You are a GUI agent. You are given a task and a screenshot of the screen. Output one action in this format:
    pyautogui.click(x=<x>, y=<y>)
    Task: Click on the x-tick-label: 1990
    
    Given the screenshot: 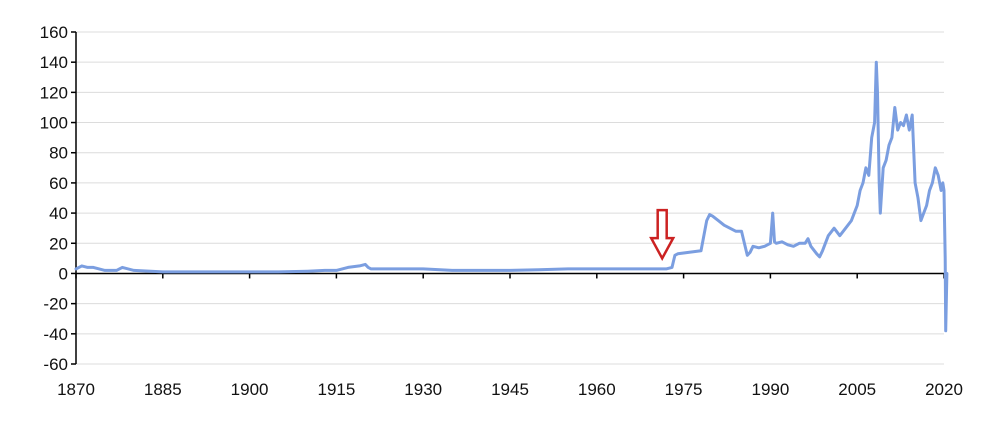 What is the action you would take?
    pyautogui.click(x=770, y=389)
    